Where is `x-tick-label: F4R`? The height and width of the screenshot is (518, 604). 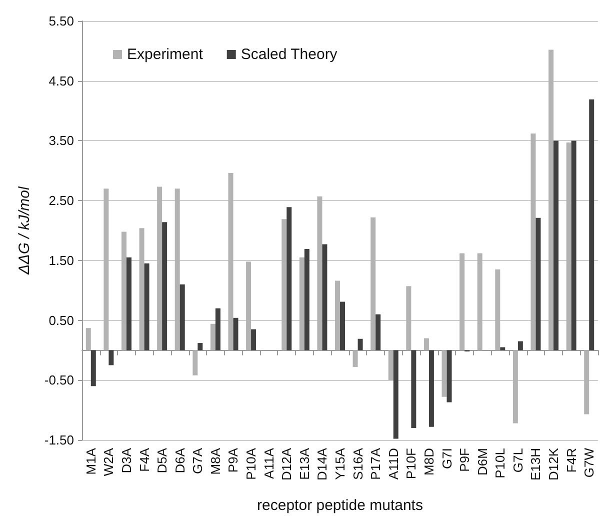
x-tick-label: F4R is located at coordinates (571, 460).